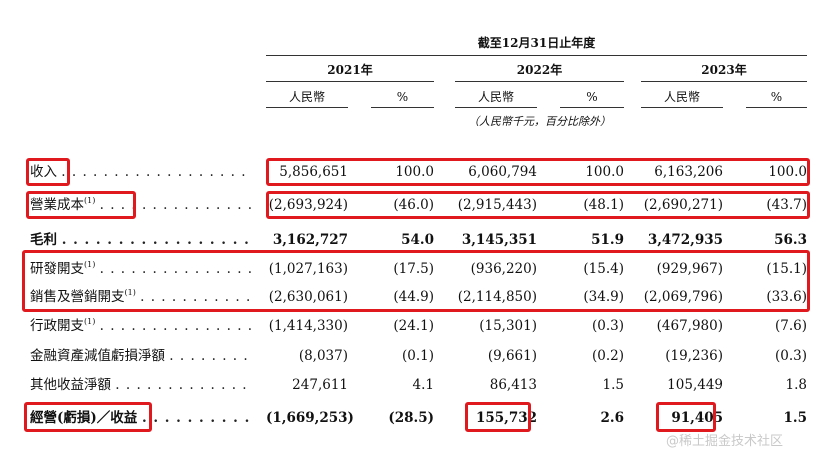  I want to click on cell-percent: (24.1), so click(413, 326).